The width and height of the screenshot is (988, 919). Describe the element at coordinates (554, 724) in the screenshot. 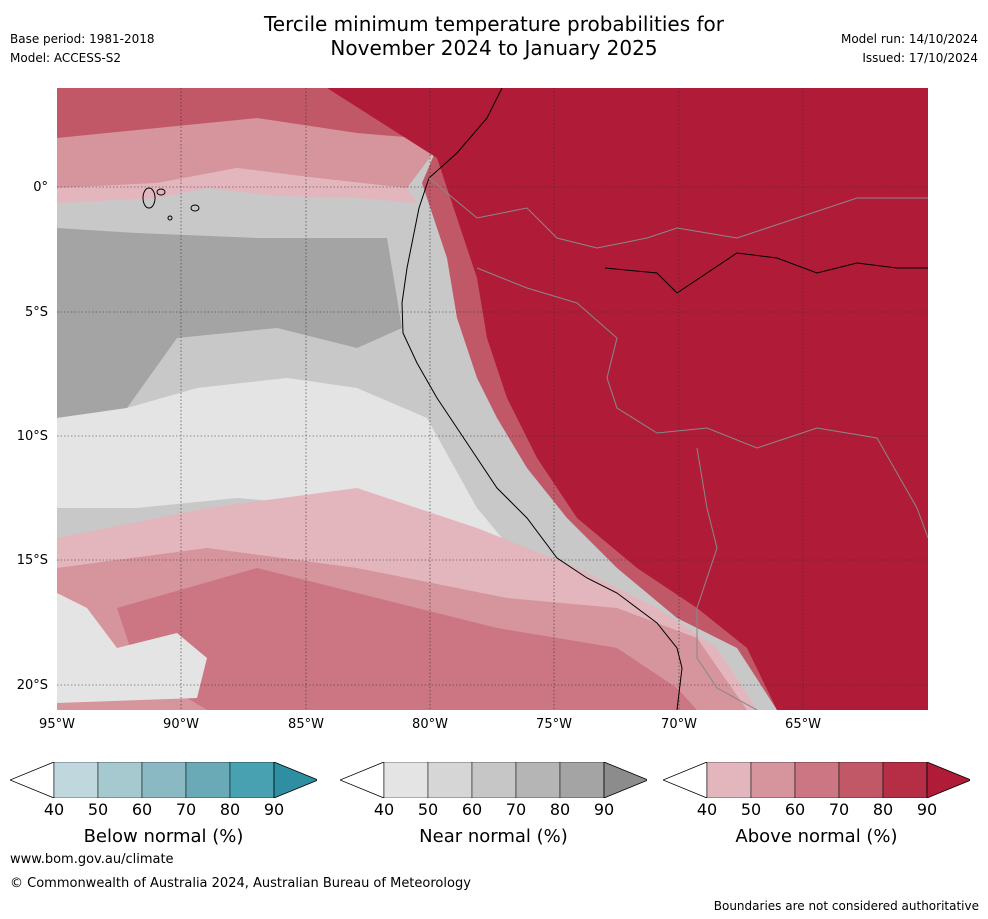

I see `lon-label-75w: 75°W` at that location.